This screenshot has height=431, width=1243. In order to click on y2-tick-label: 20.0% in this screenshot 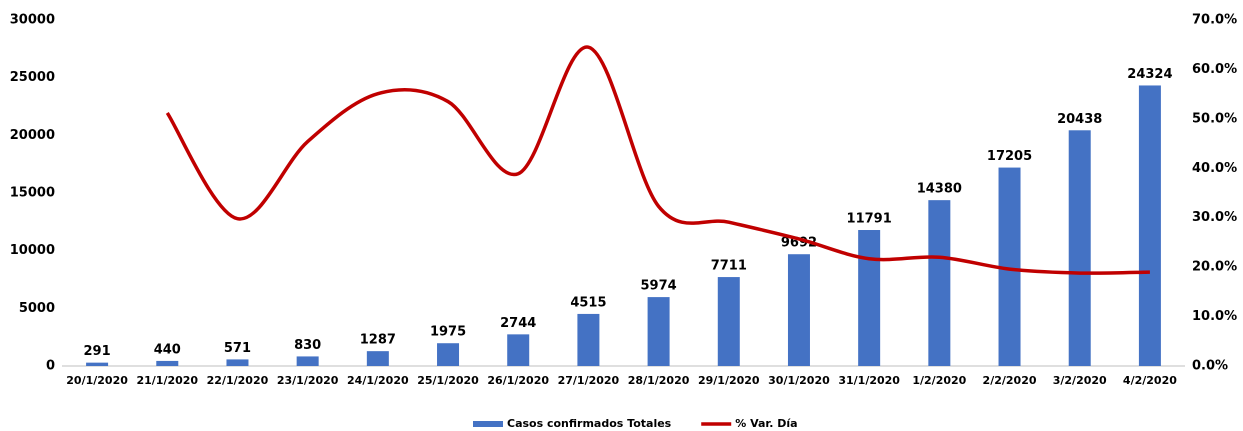, I will do `click(1214, 267)`.